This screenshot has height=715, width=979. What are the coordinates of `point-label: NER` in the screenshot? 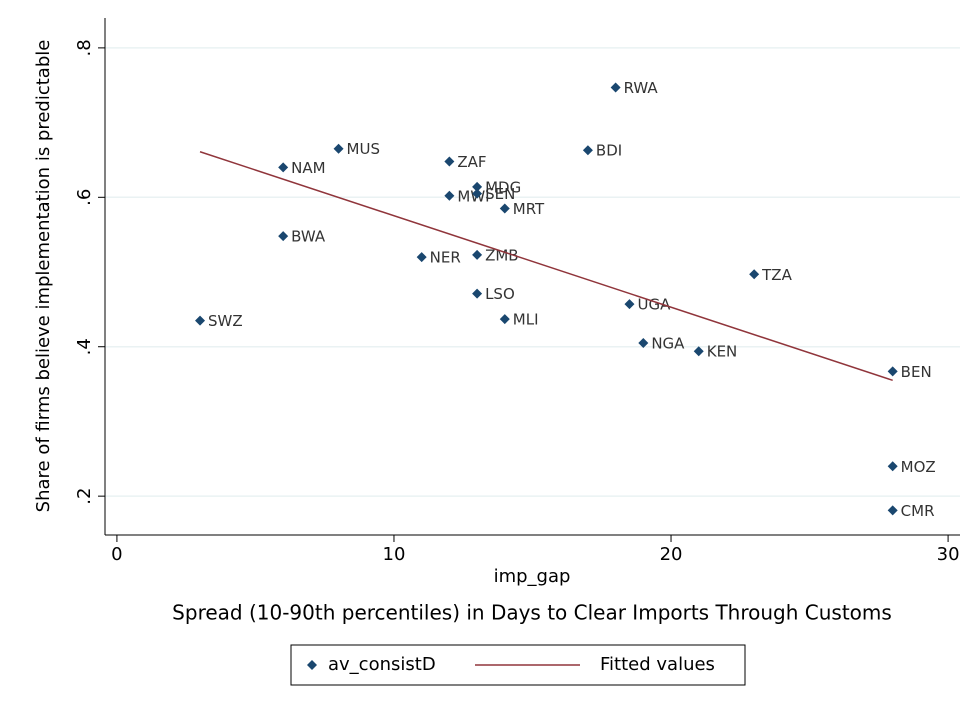 It's located at (445, 258).